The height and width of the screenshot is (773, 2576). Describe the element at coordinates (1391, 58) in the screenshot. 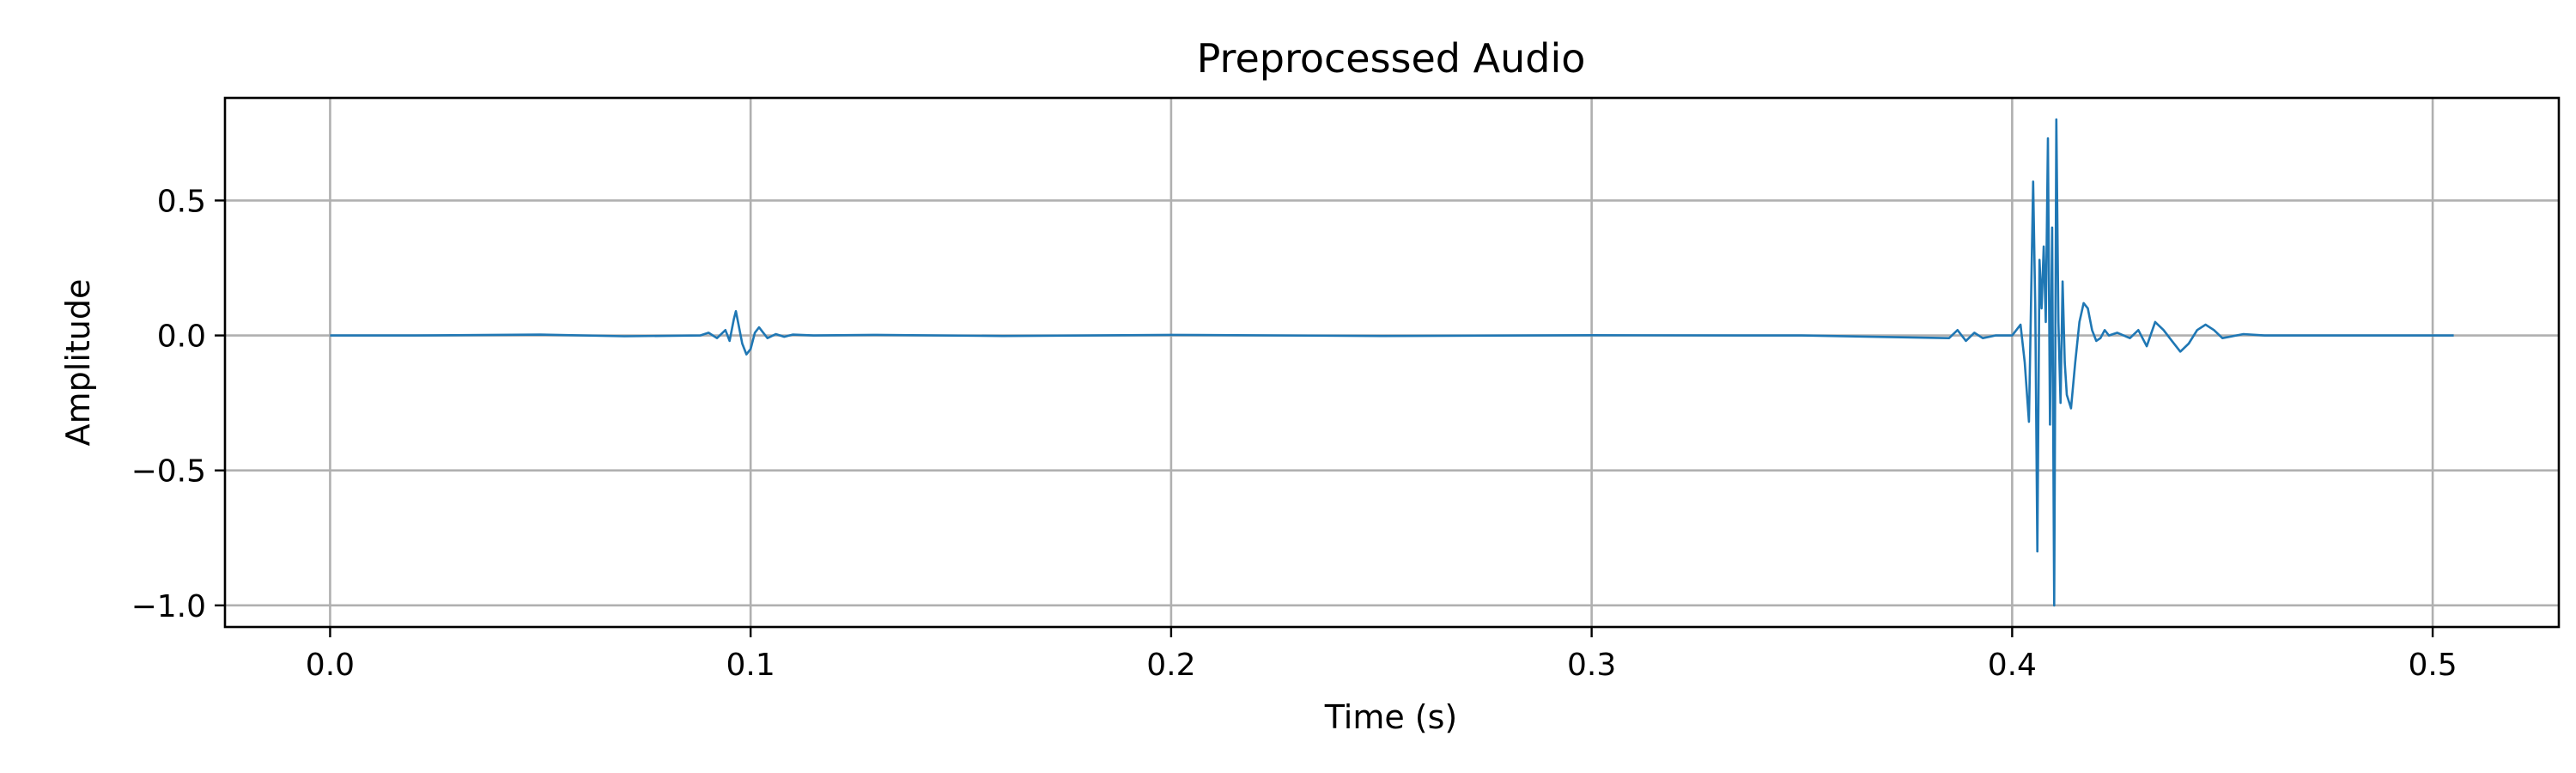

I see `chart-title: Preprocessed Audio` at that location.